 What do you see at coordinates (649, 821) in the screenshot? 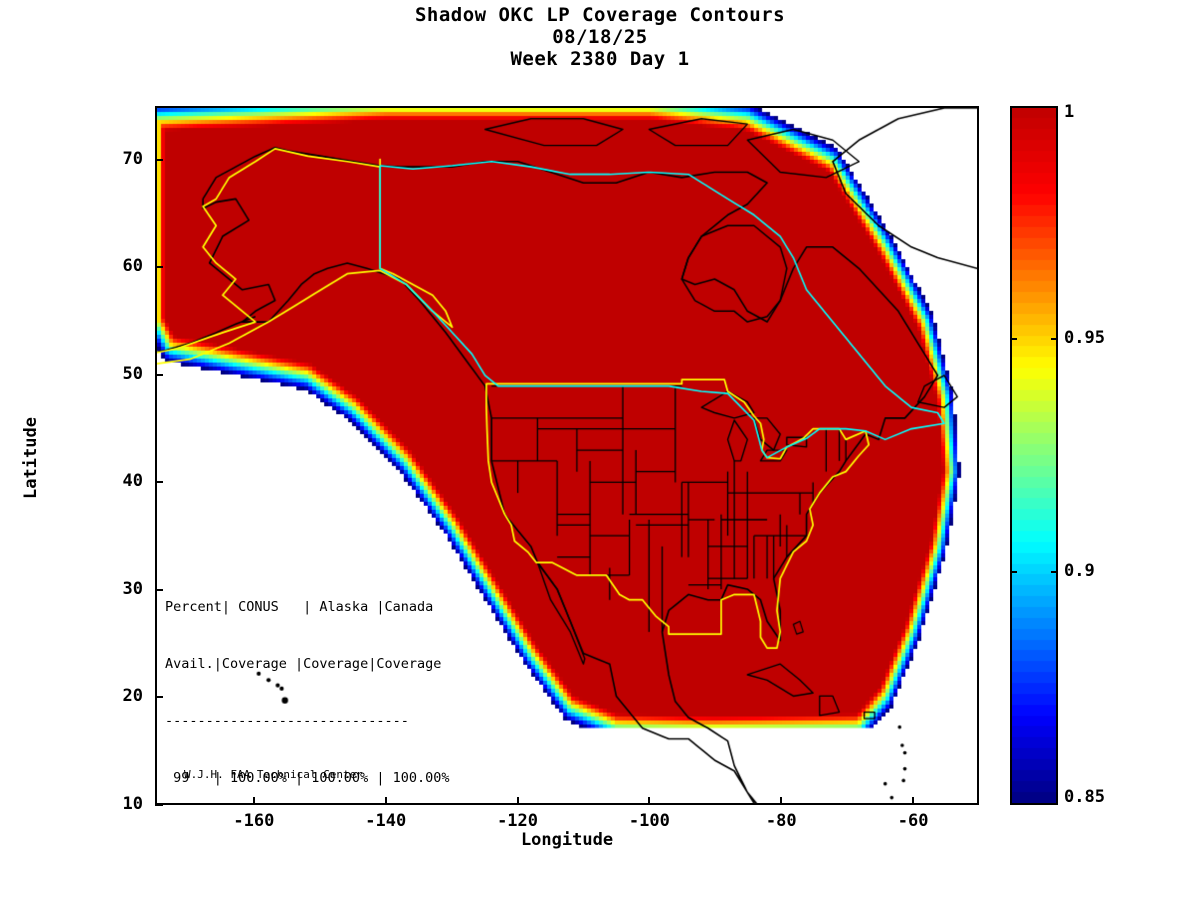
I see `x-tick-label-neg100: -100` at bounding box center [649, 821].